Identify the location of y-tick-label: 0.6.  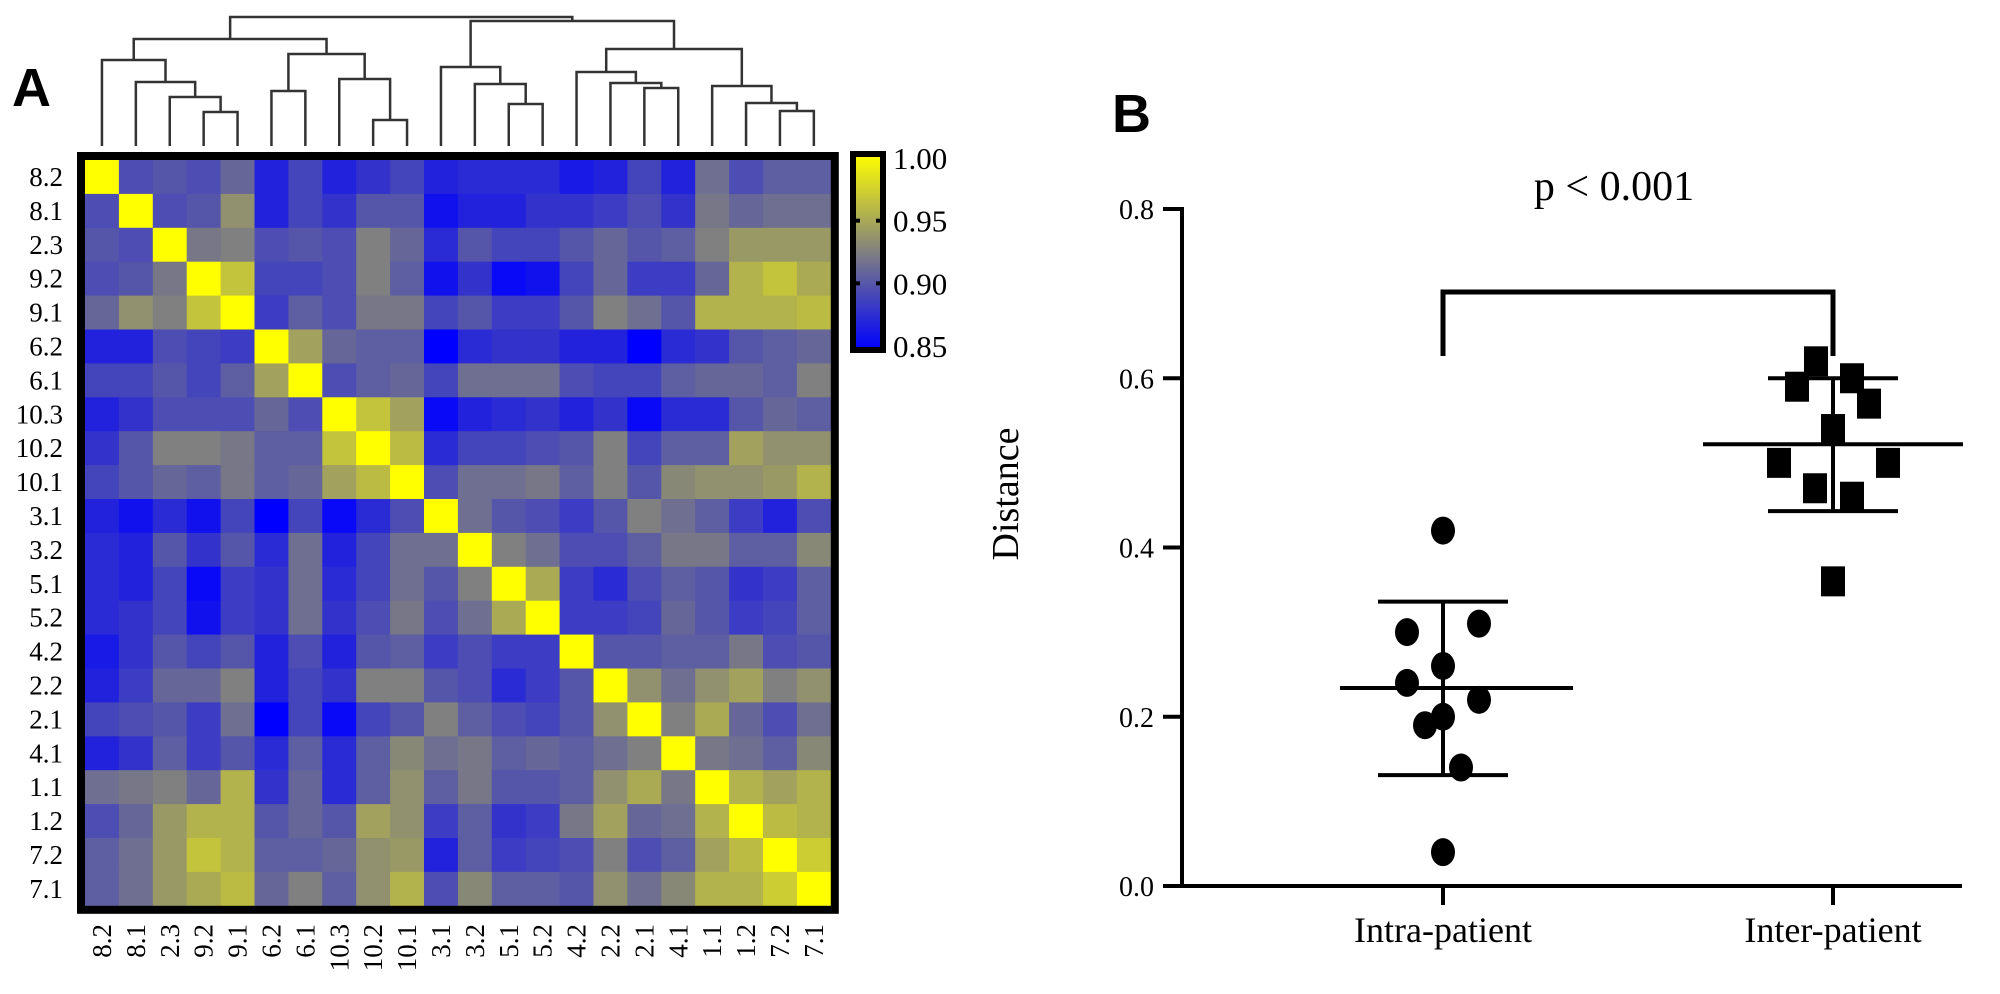
(1136, 379).